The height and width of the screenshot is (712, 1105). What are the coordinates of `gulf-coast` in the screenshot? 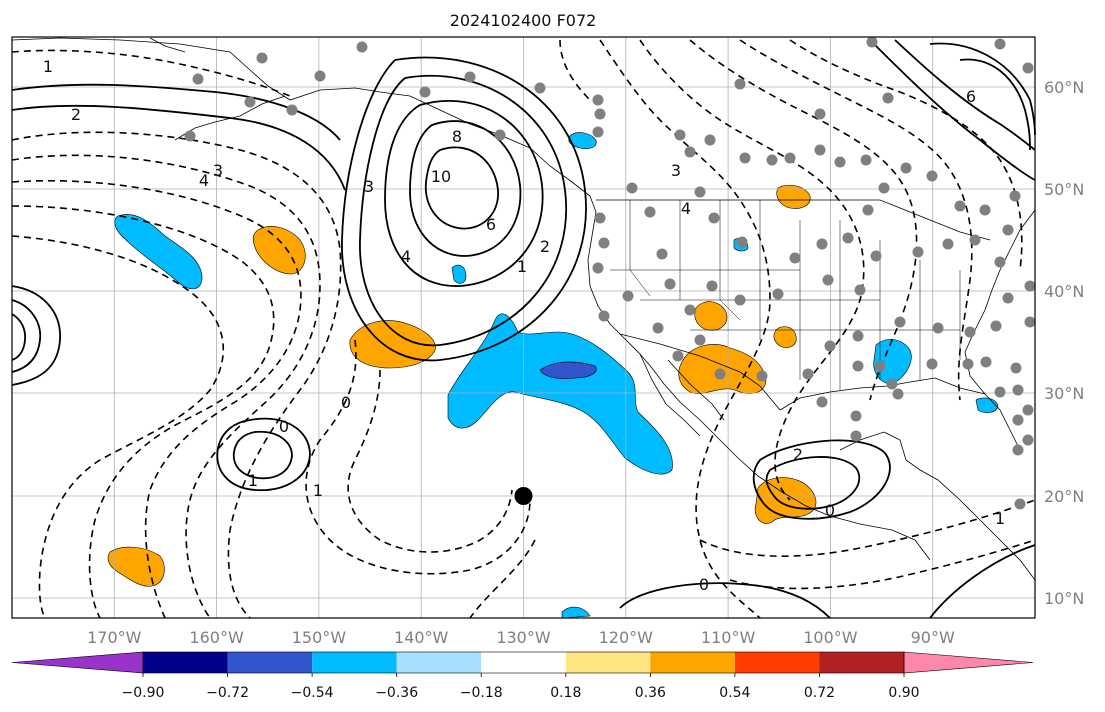 It's located at (900, 414).